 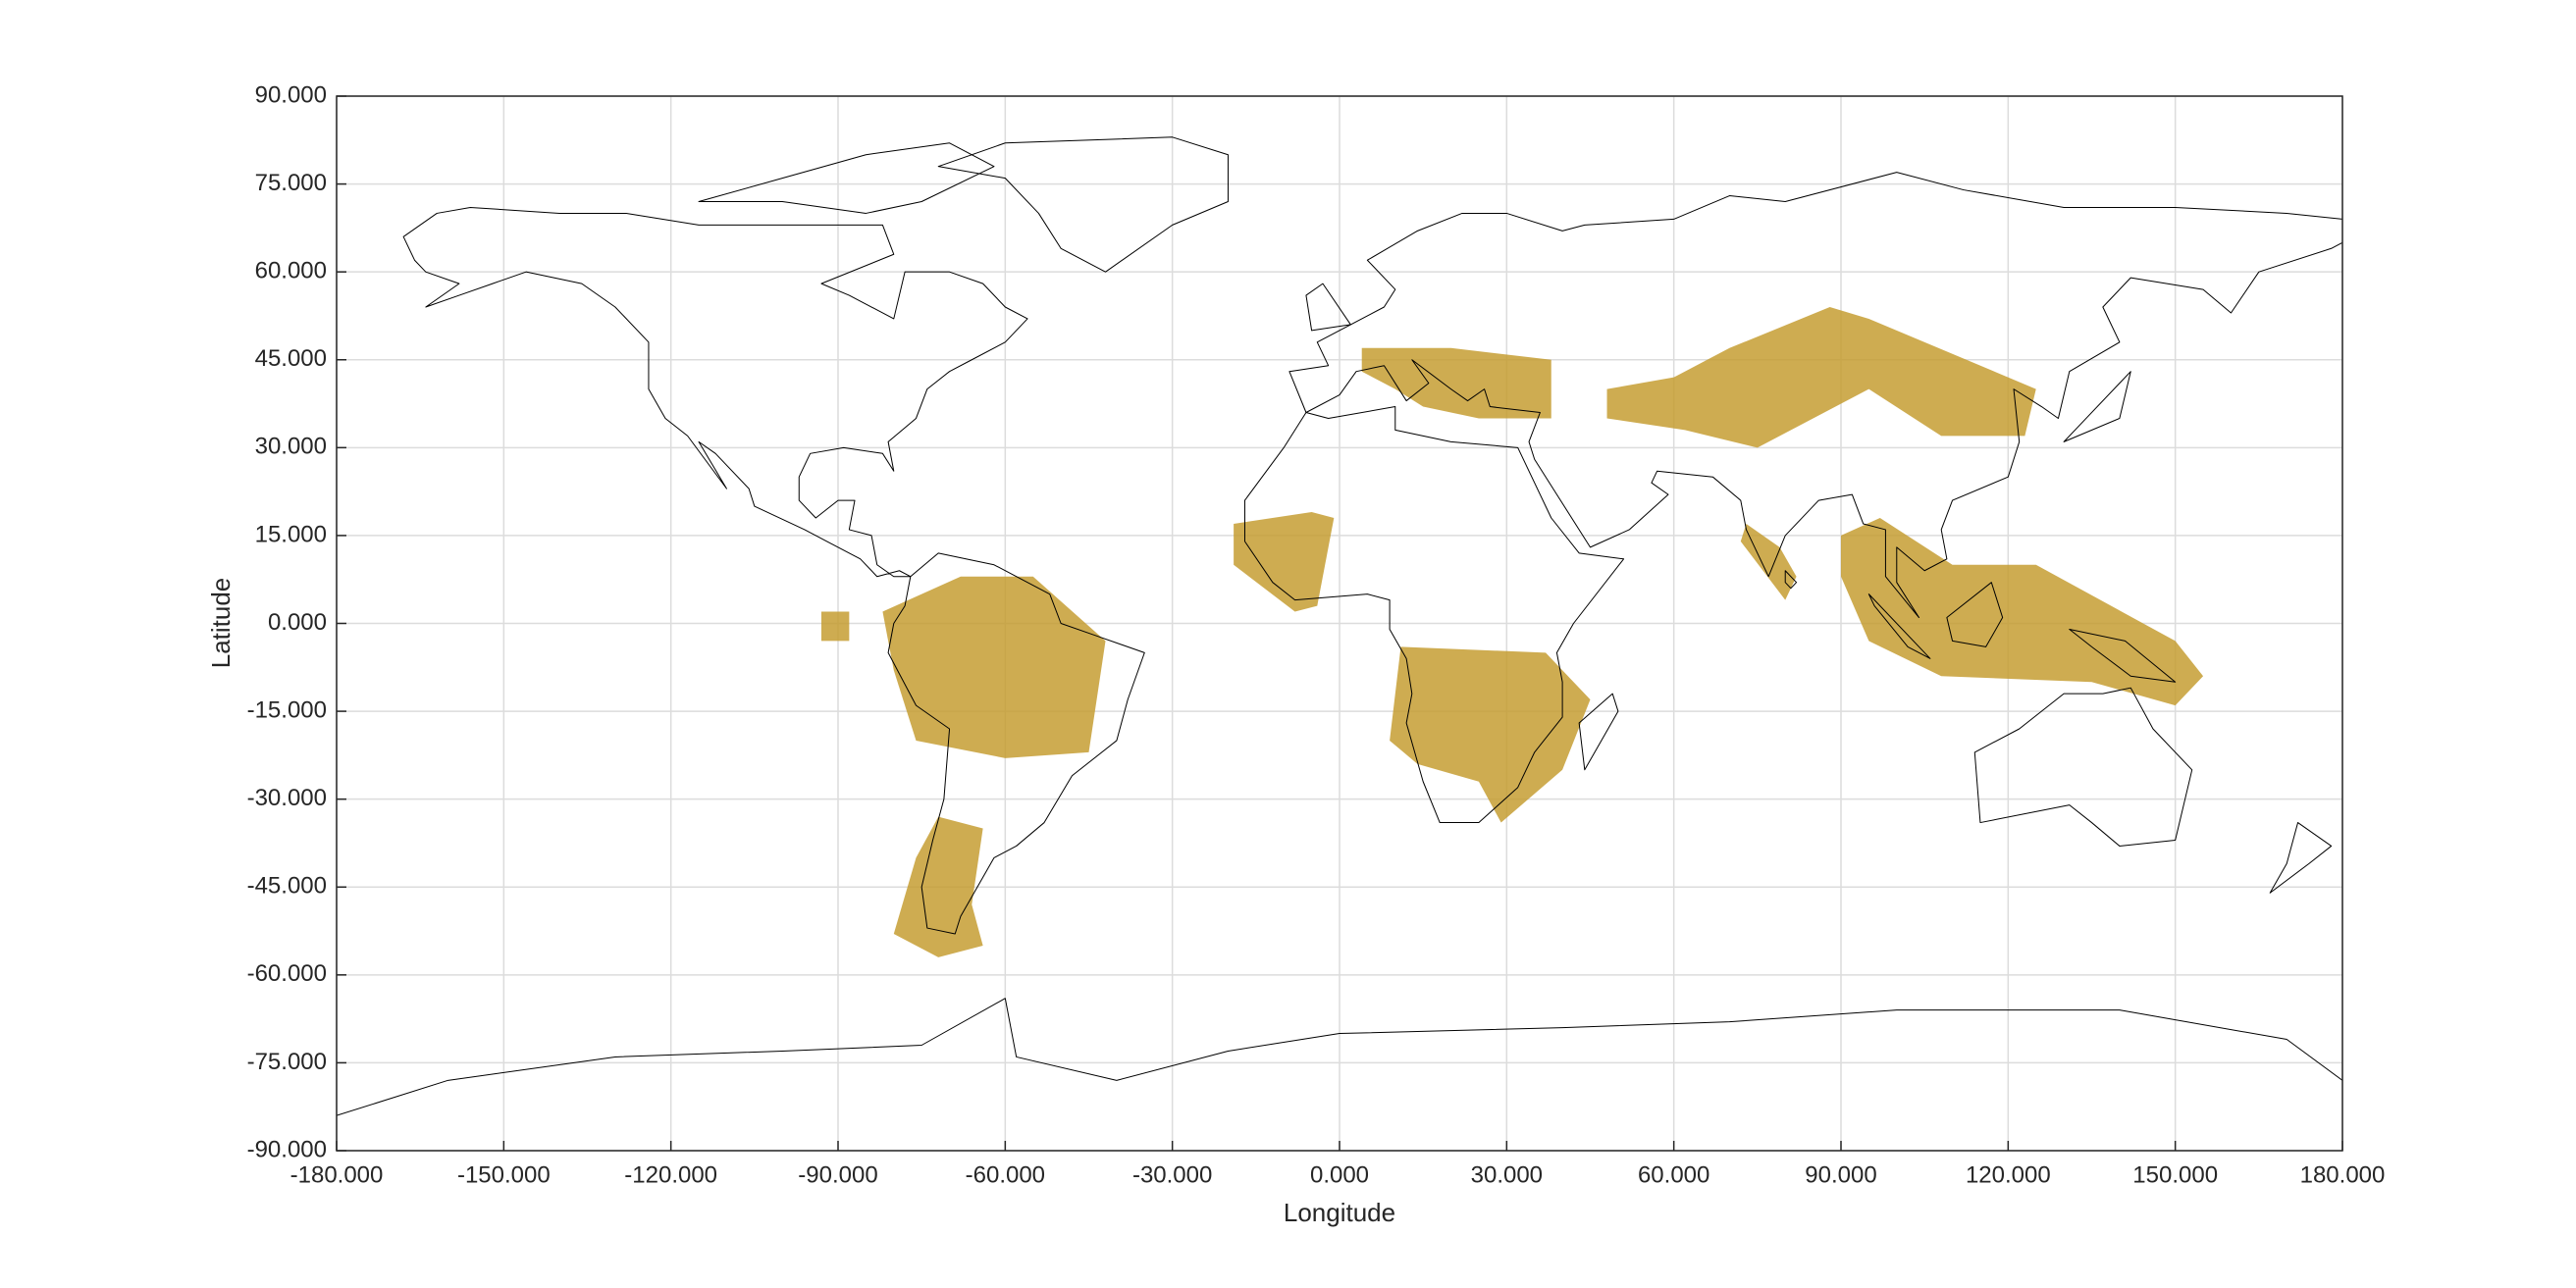 I want to click on y-tick-label: -15.000, so click(x=287, y=709).